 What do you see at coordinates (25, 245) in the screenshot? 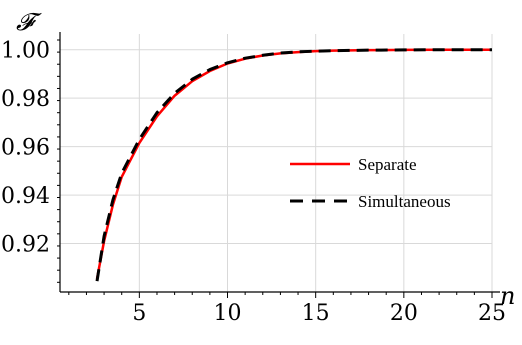
I see `y-tick-label: 0.92` at bounding box center [25, 245].